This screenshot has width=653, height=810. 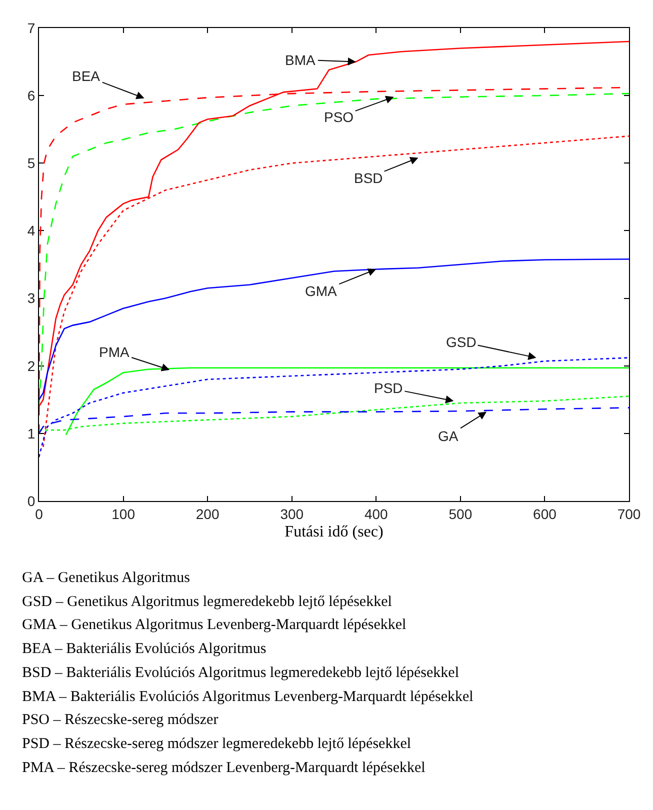 I want to click on text: PSD – Részecske-sereg módszer legmeredekebb lejtő lépésekkel, so click(x=217, y=744).